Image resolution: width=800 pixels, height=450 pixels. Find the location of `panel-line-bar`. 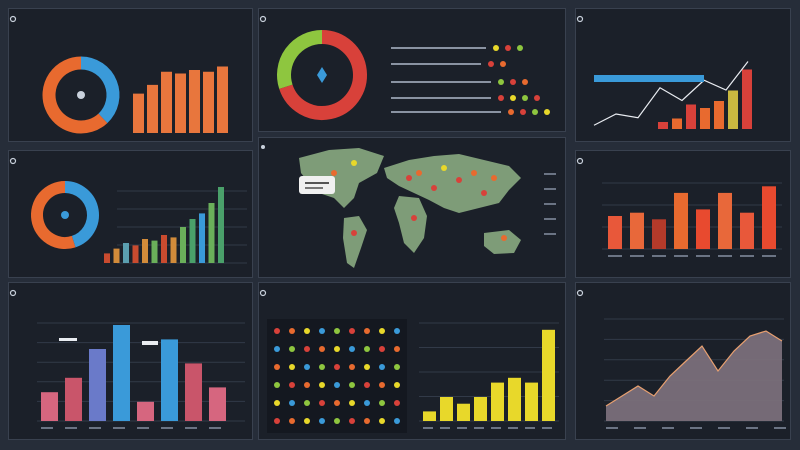

panel-line-bar is located at coordinates (683, 75).